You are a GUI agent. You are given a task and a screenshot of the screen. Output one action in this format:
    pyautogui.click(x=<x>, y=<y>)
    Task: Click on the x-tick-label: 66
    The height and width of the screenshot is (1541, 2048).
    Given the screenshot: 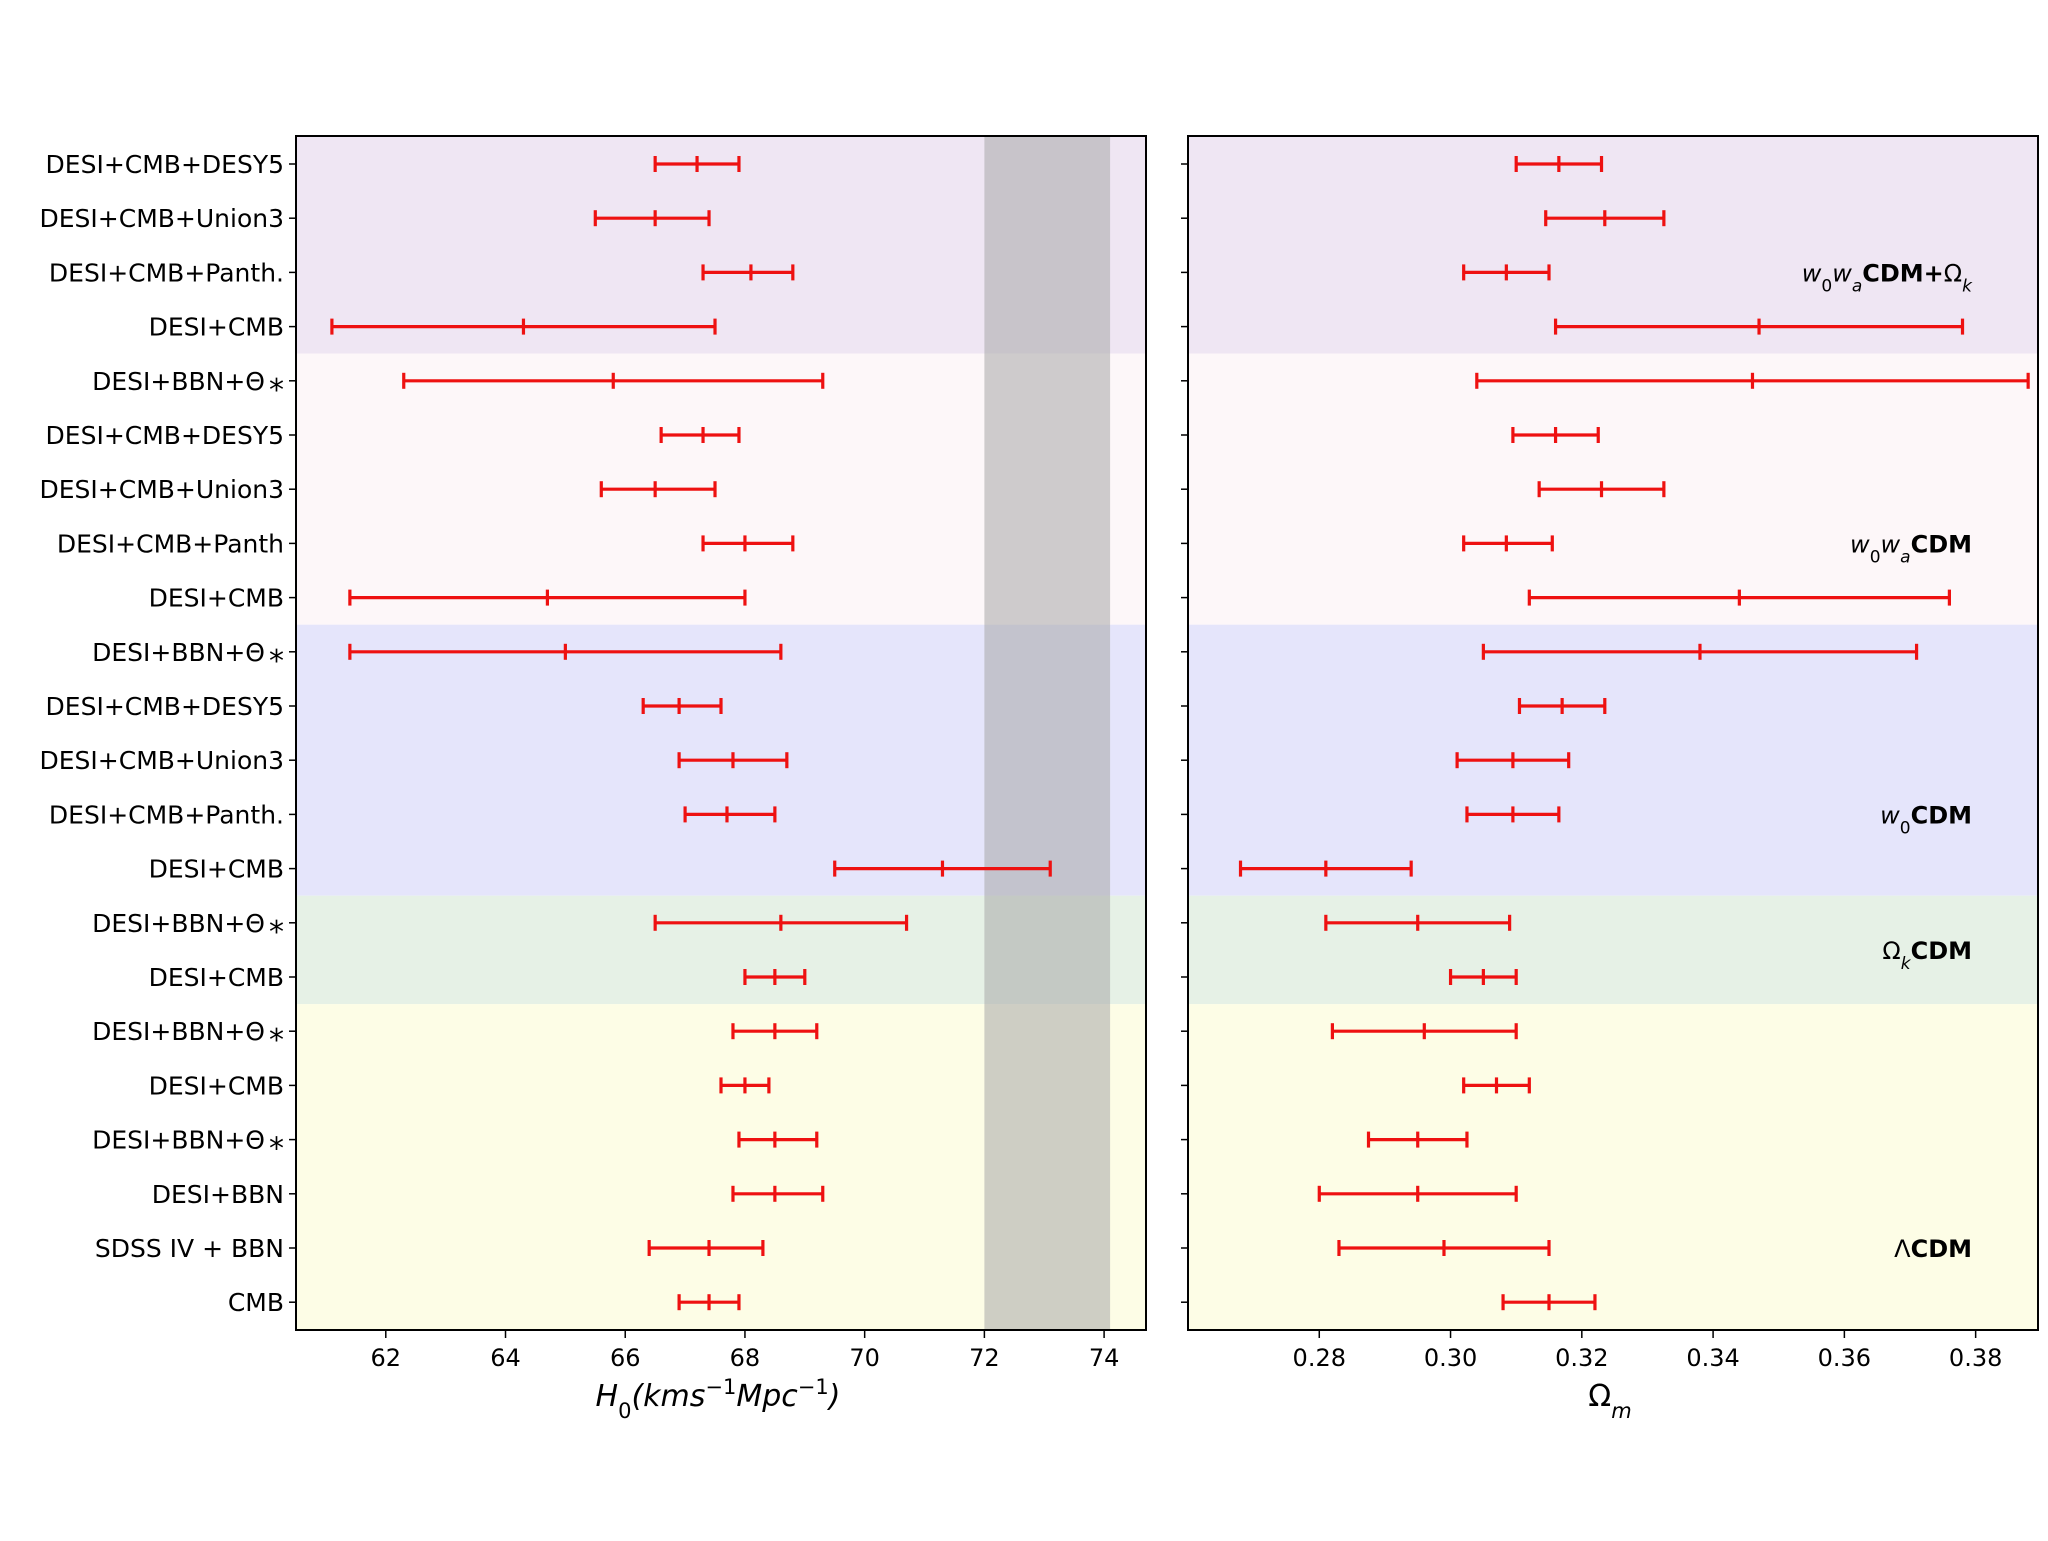 What is the action you would take?
    pyautogui.click(x=625, y=1358)
    